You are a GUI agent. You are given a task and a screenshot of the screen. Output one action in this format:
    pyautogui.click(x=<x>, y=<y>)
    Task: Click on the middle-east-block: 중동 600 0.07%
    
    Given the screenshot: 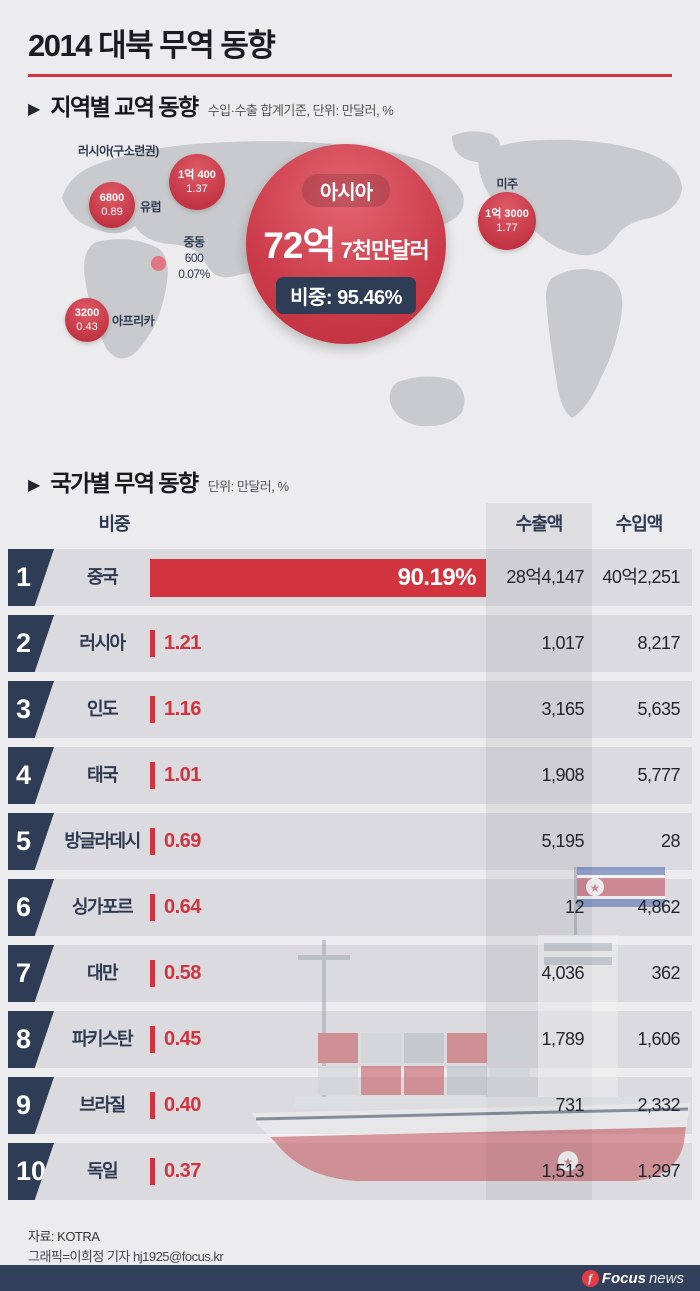 What is the action you would take?
    pyautogui.click(x=194, y=258)
    